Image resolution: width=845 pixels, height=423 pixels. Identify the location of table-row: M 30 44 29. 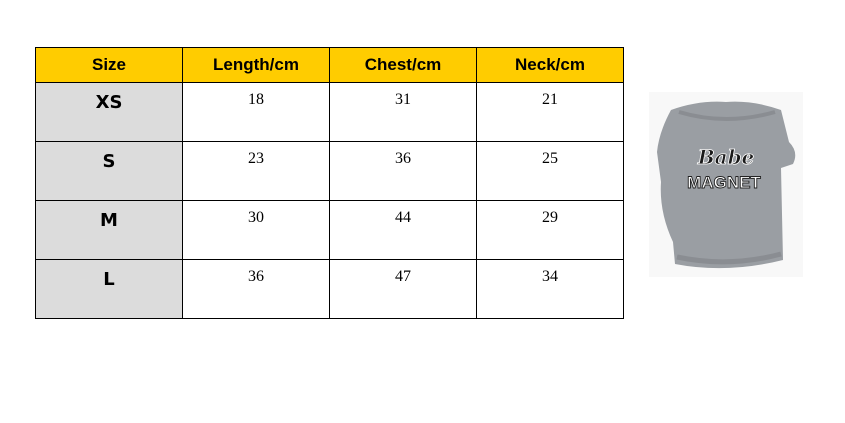
(329, 230).